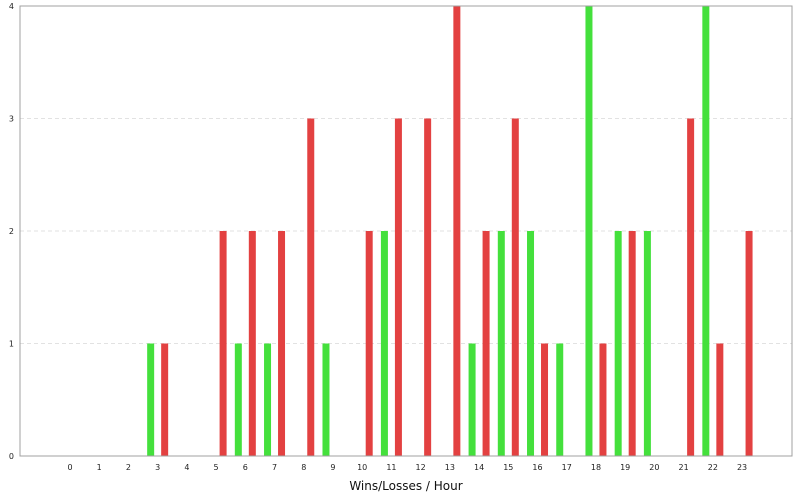 The width and height of the screenshot is (800, 500). Describe the element at coordinates (713, 467) in the screenshot. I see `x-tick-label-22: 22` at that location.